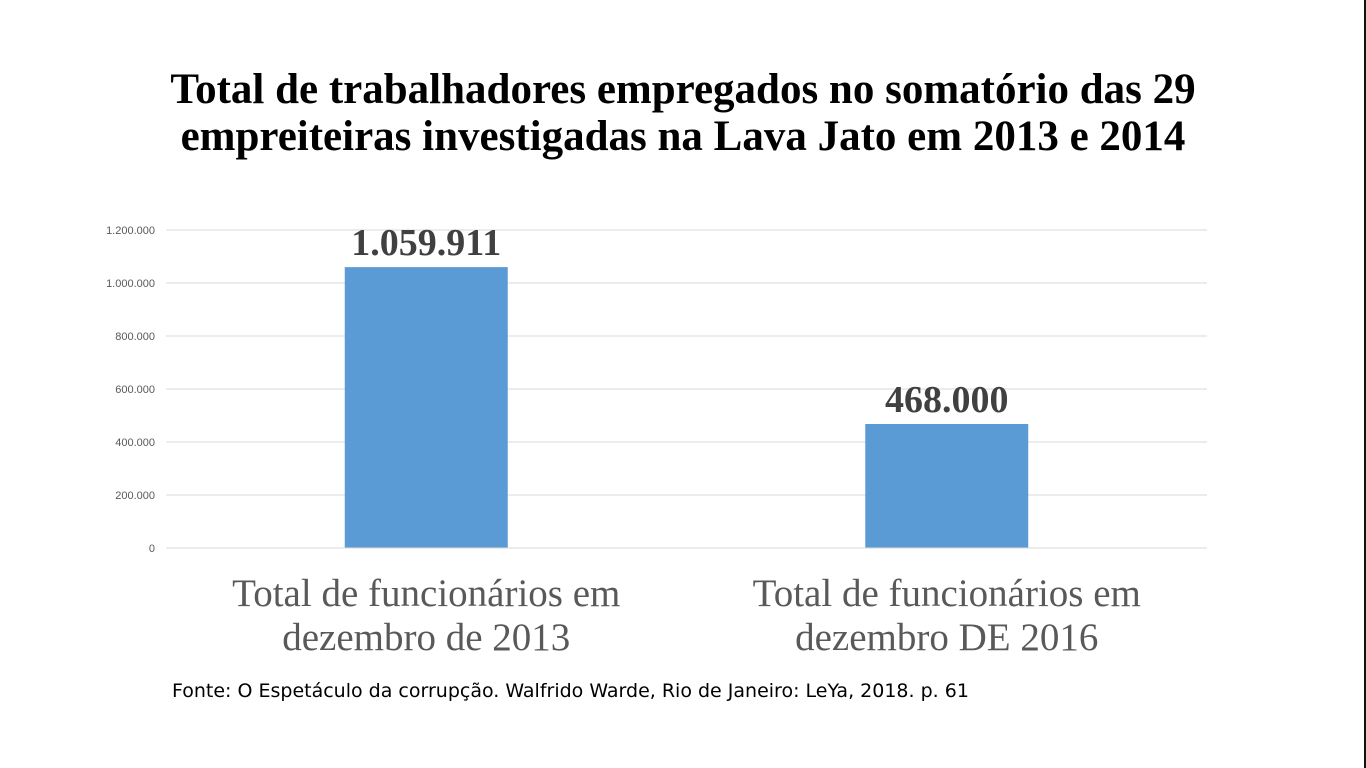 Image resolution: width=1366 pixels, height=768 pixels. What do you see at coordinates (130, 284) in the screenshot?
I see `y-tick-label: 1.000.000` at bounding box center [130, 284].